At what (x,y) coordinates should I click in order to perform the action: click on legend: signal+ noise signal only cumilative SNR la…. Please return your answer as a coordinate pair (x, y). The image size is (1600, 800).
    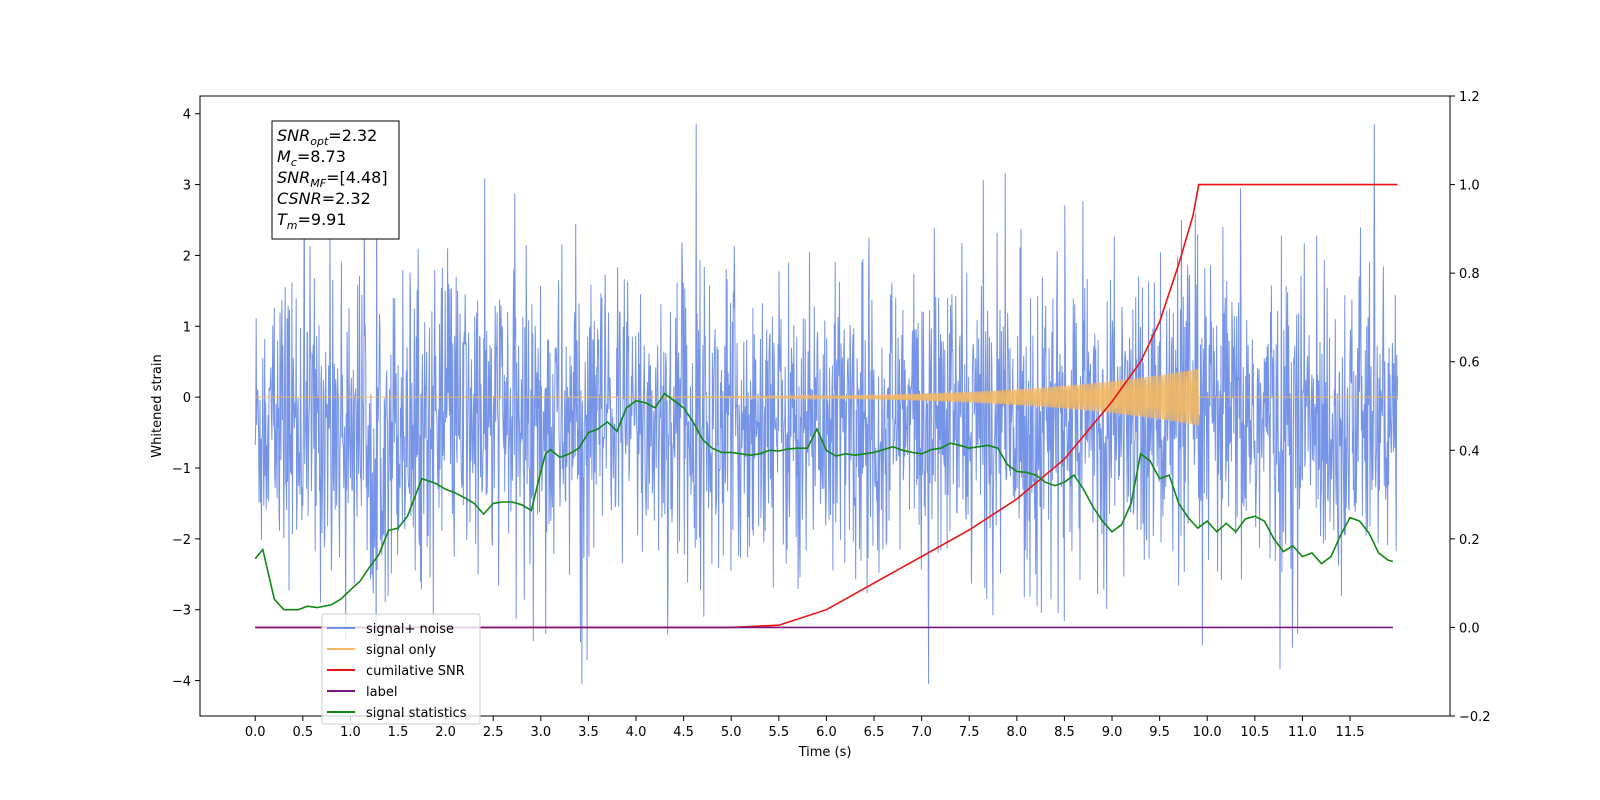
    Looking at the image, I should click on (401, 669).